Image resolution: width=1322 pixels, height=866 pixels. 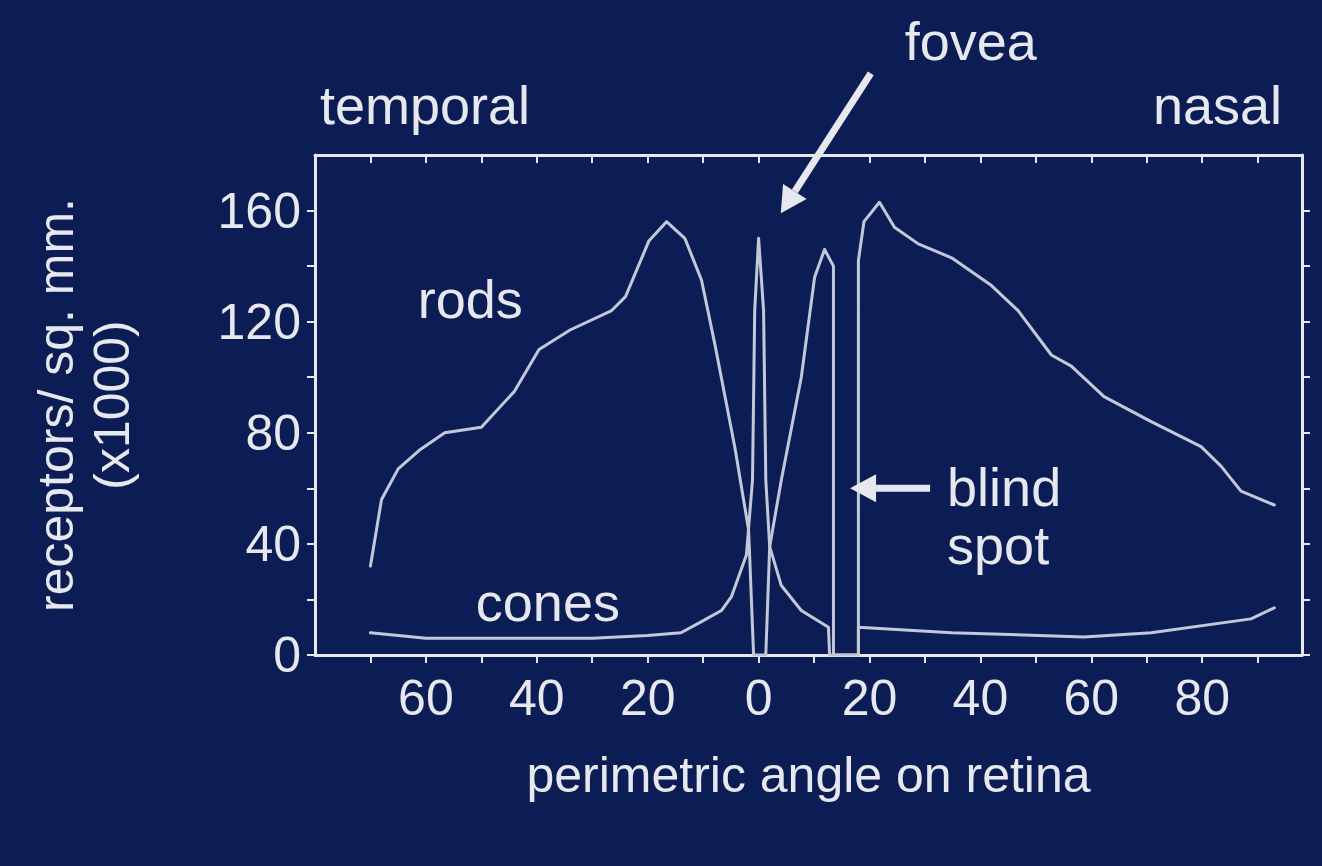 What do you see at coordinates (1217, 105) in the screenshot?
I see `text: nasal` at bounding box center [1217, 105].